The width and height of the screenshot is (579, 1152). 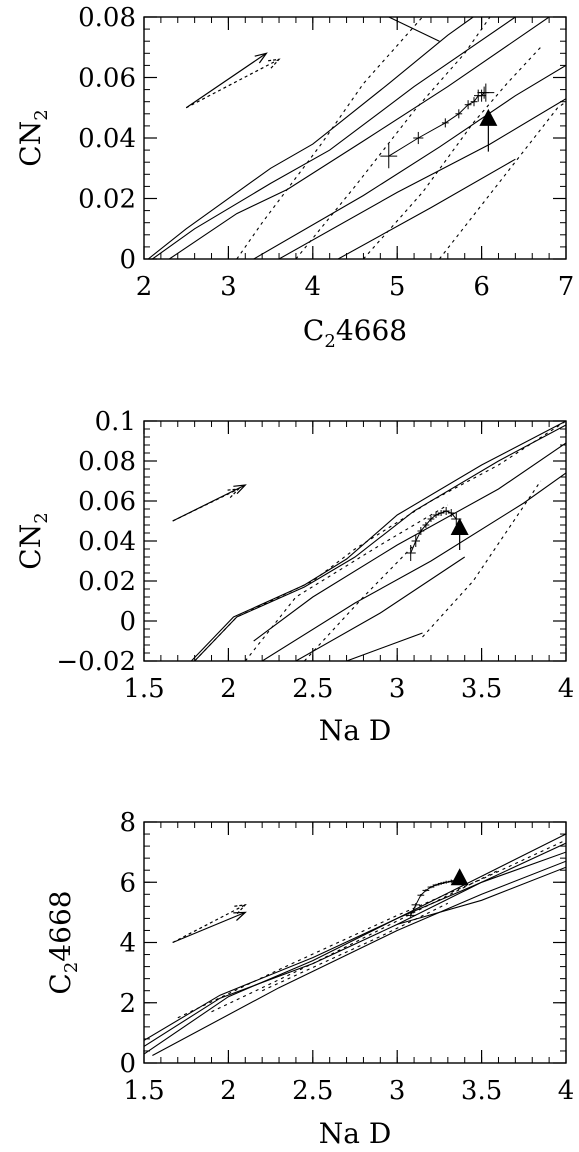 What do you see at coordinates (329, 341) in the screenshot?
I see `x-axis-title-sub: 2` at bounding box center [329, 341].